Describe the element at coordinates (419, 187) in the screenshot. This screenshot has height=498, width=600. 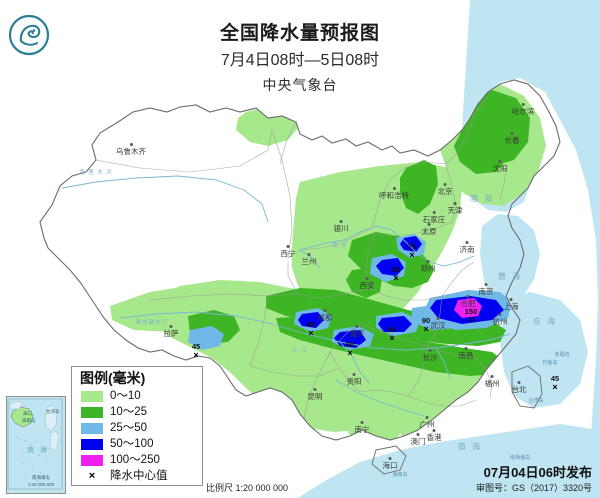
I see `band-10-25-hebei-north` at that location.